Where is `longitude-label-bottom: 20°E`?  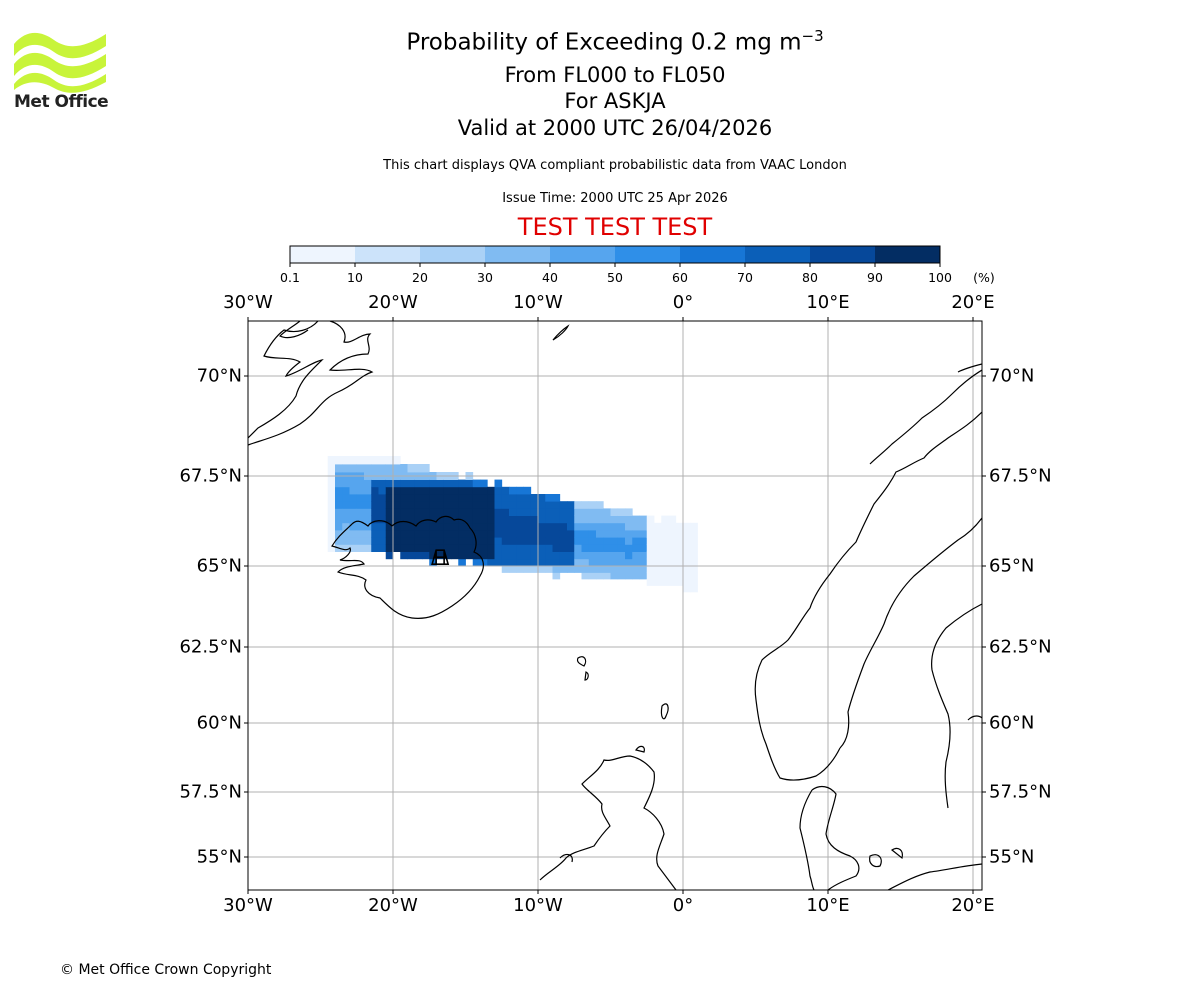
longitude-label-bottom: 20°E is located at coordinates (973, 905).